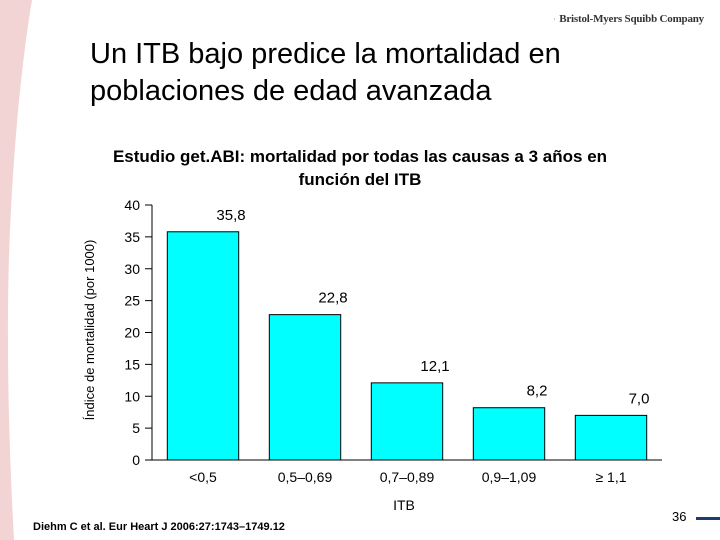 This screenshot has height=540, width=720. I want to click on bar-value-label: 12,1, so click(434, 366).